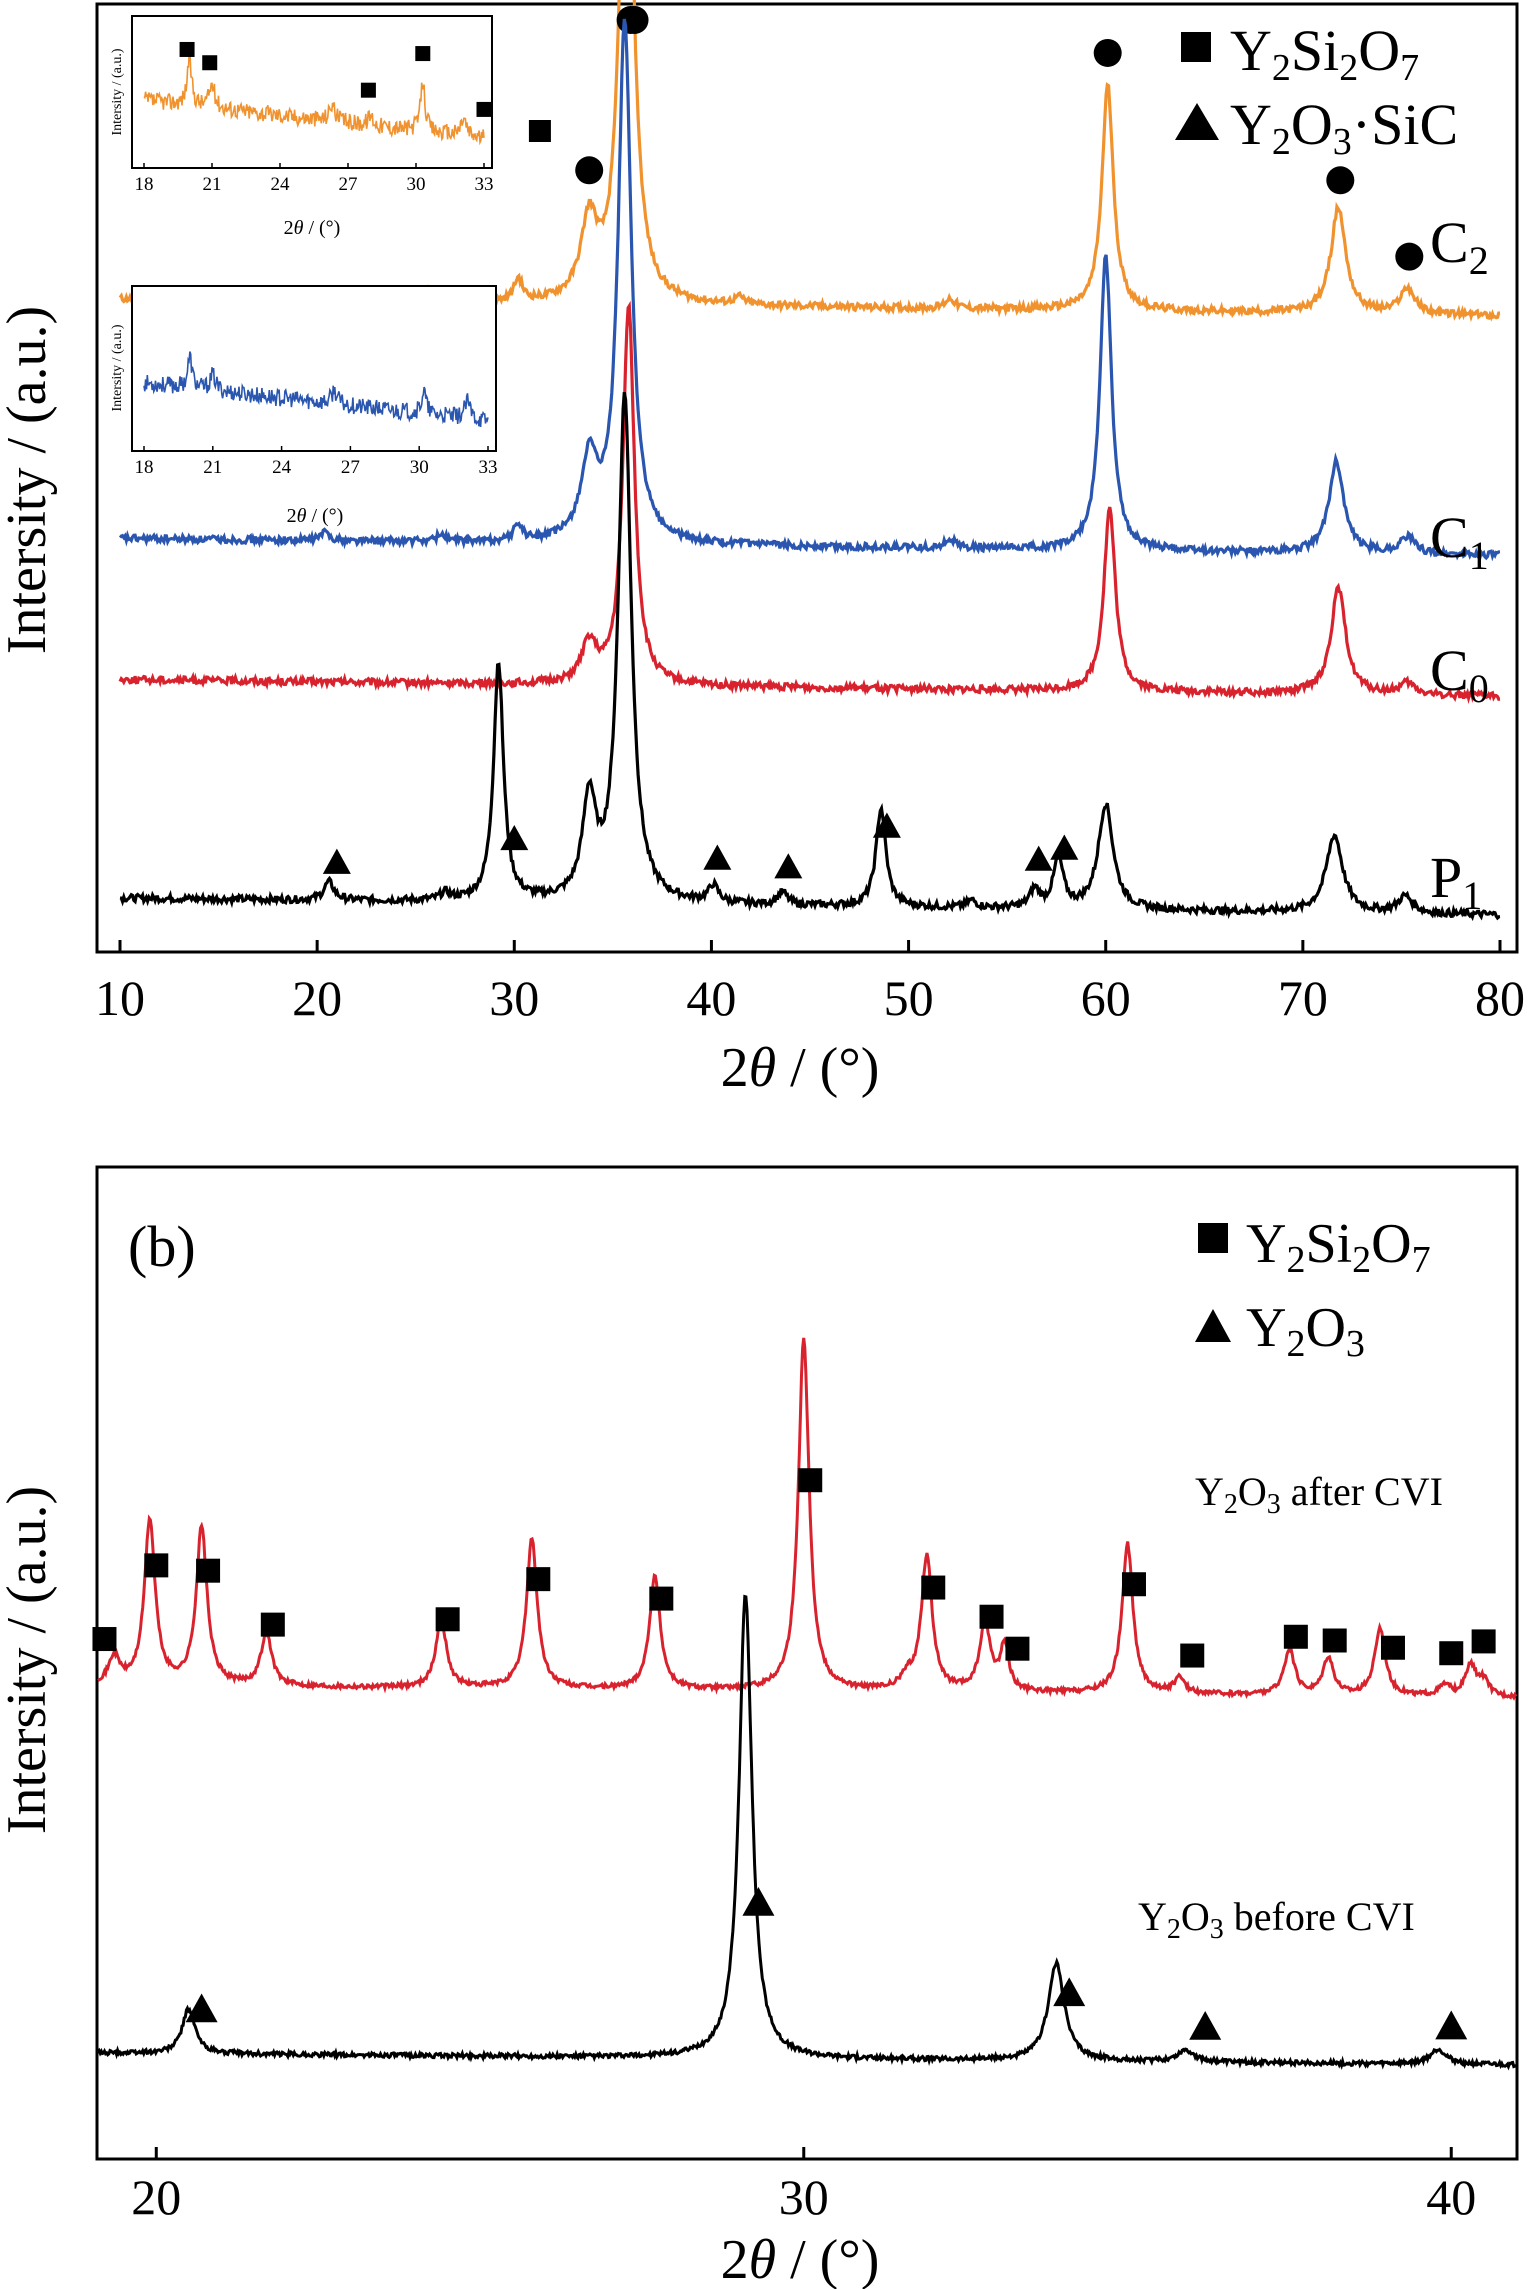  I want to click on inset-c1-x-label: 2θ / (°), so click(315, 516).